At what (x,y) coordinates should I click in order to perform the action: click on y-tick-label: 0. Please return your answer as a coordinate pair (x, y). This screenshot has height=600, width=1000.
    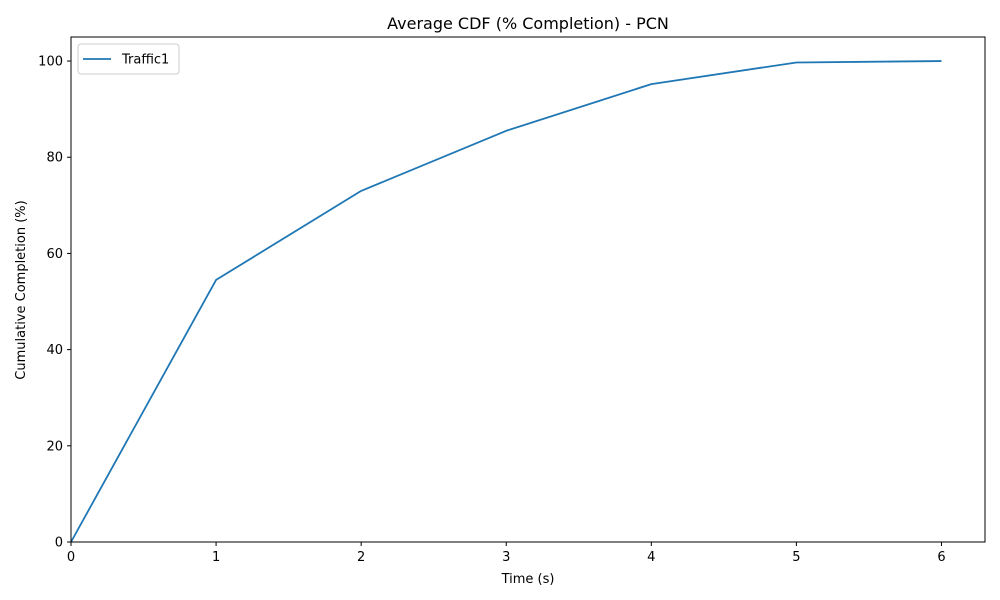
    Looking at the image, I should click on (59, 543).